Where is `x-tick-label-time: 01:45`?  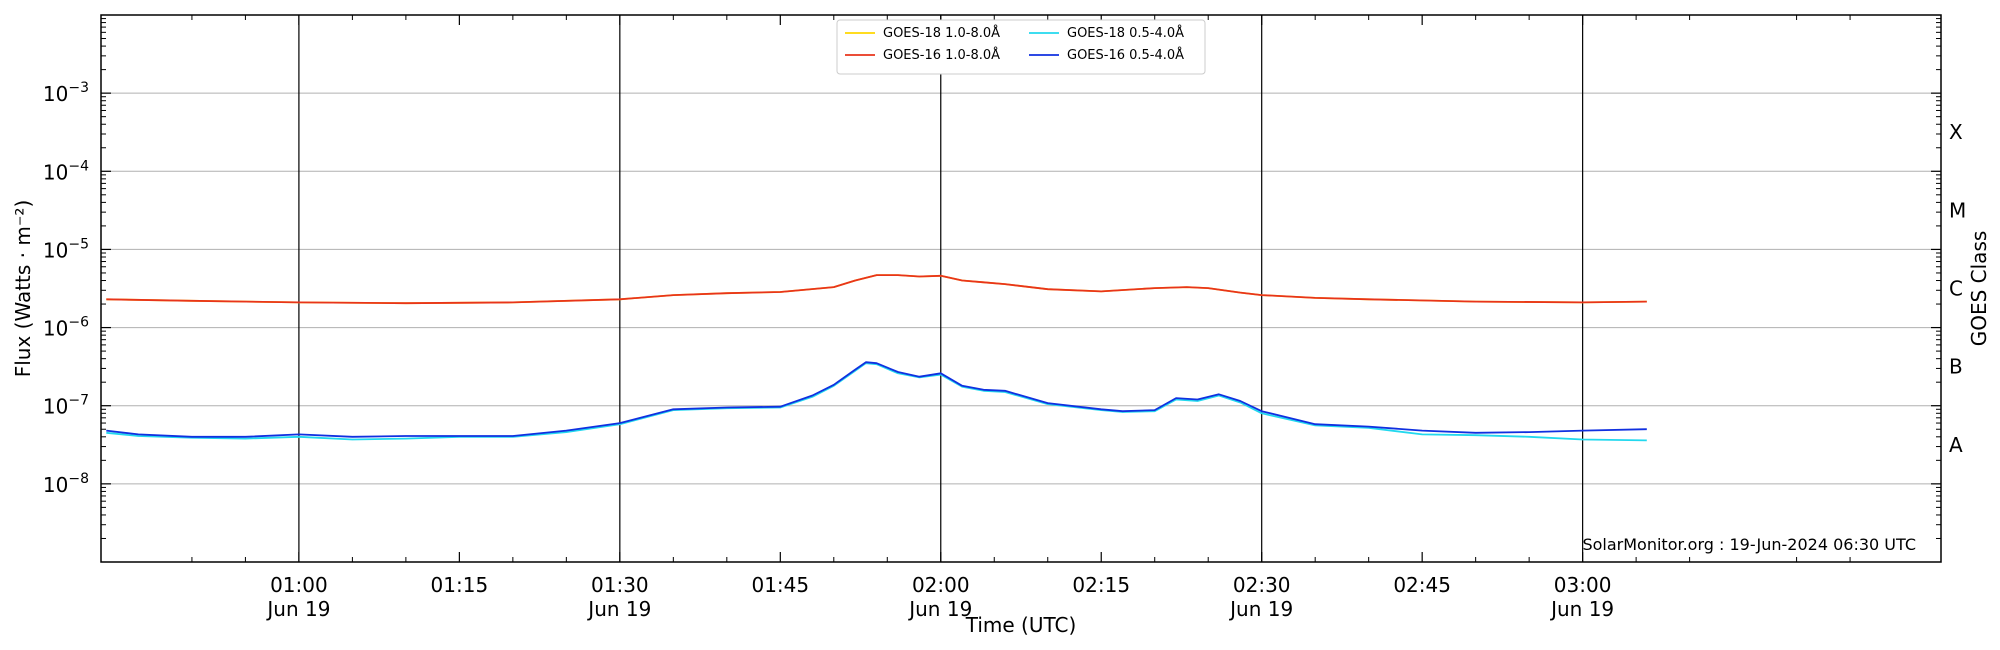 x-tick-label-time: 01:45 is located at coordinates (780, 585).